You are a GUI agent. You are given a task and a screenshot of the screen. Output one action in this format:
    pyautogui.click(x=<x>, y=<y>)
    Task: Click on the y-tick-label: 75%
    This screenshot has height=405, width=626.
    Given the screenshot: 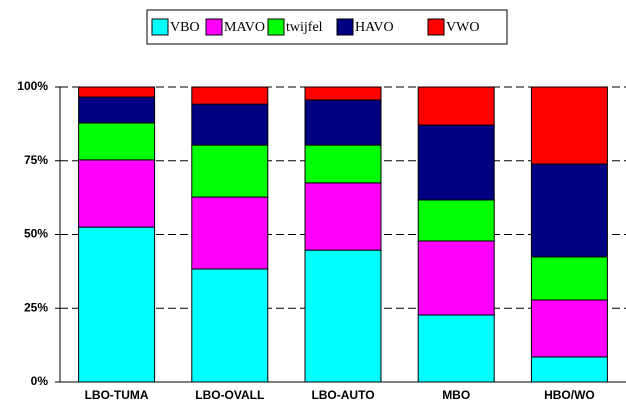 What is the action you would take?
    pyautogui.click(x=36, y=160)
    